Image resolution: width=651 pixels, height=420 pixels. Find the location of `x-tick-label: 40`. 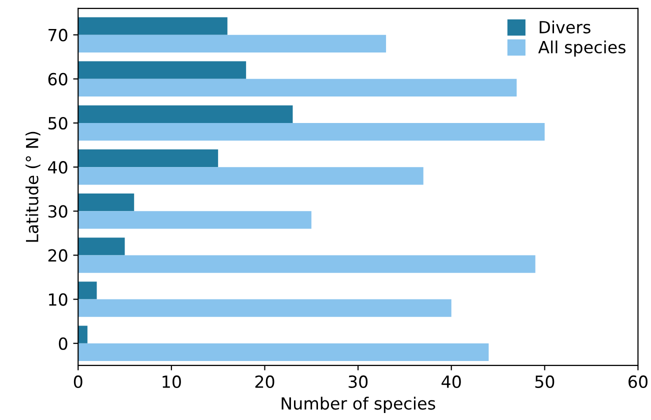

x-tick-label: 40 is located at coordinates (451, 381).